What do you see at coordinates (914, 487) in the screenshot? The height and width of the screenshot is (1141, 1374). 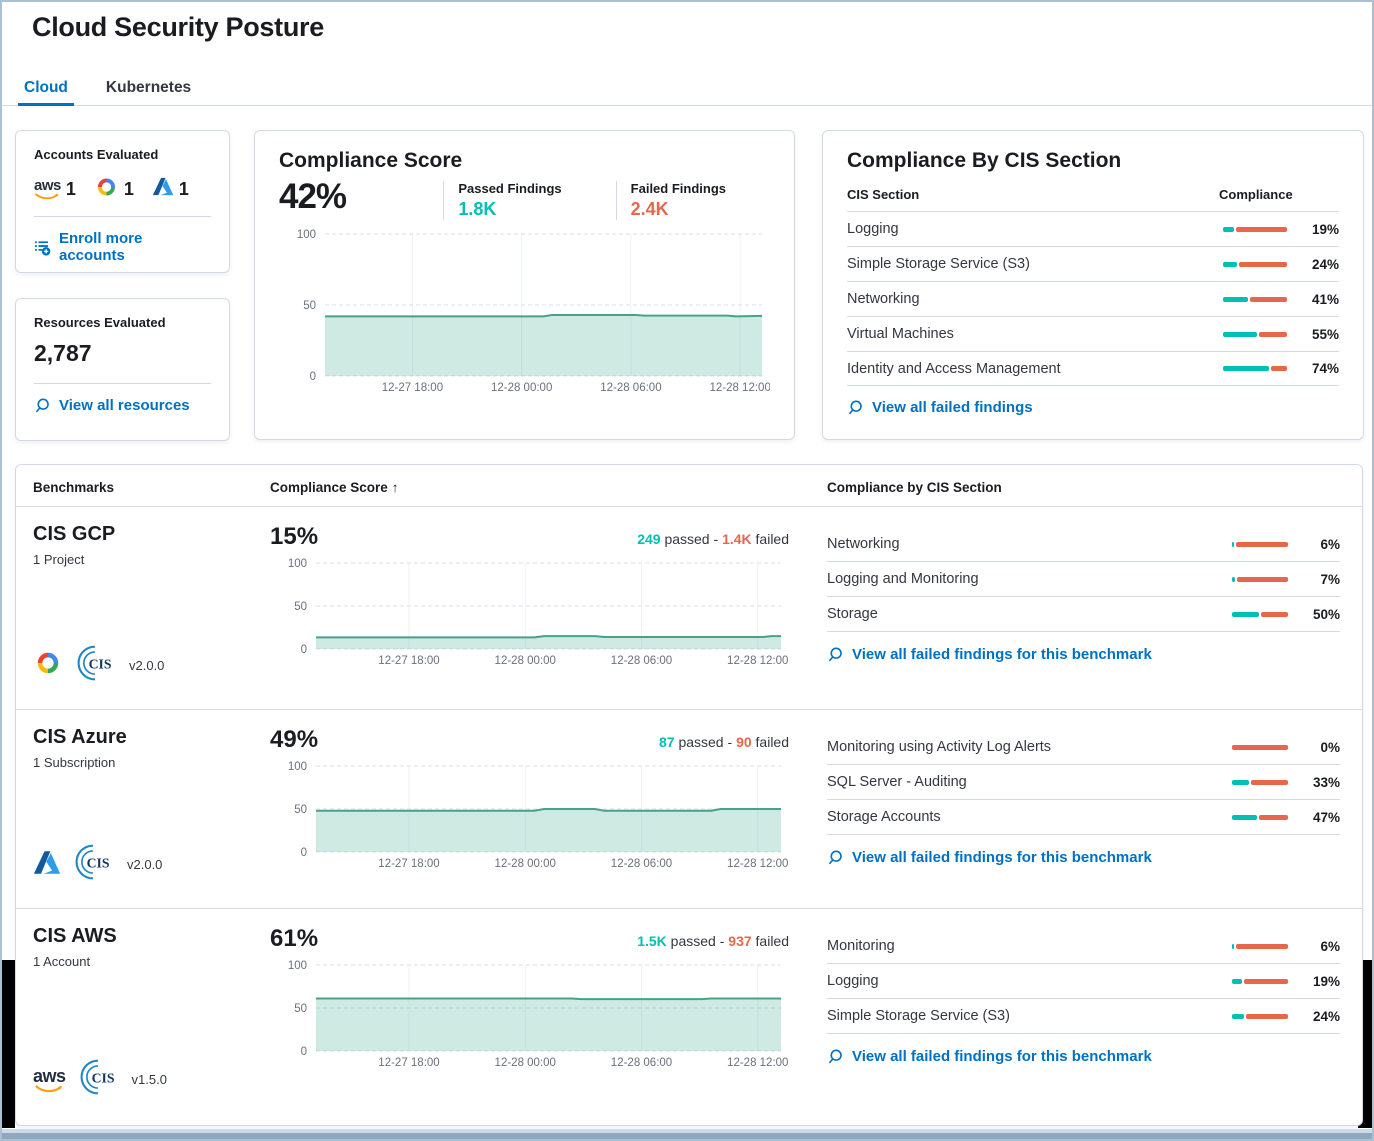 I see `cis-sections-column-header: Compliance by CIS Section` at bounding box center [914, 487].